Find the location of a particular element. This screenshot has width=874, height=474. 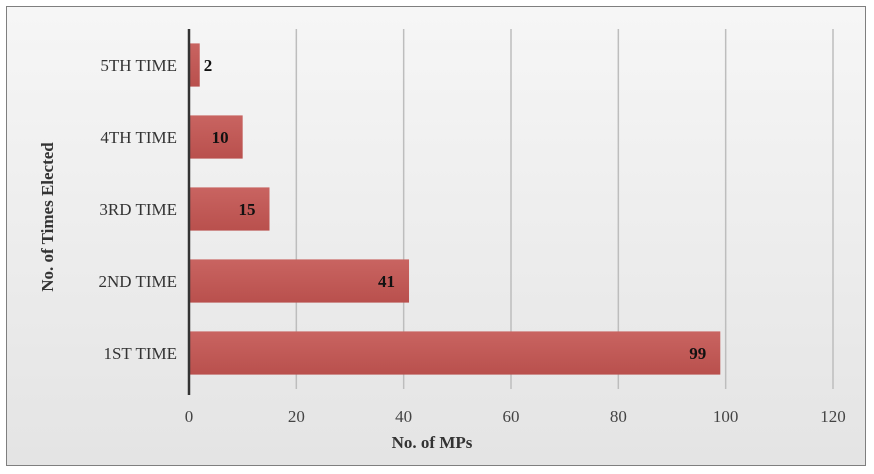

x-tick-label-120: 120 is located at coordinates (833, 416).